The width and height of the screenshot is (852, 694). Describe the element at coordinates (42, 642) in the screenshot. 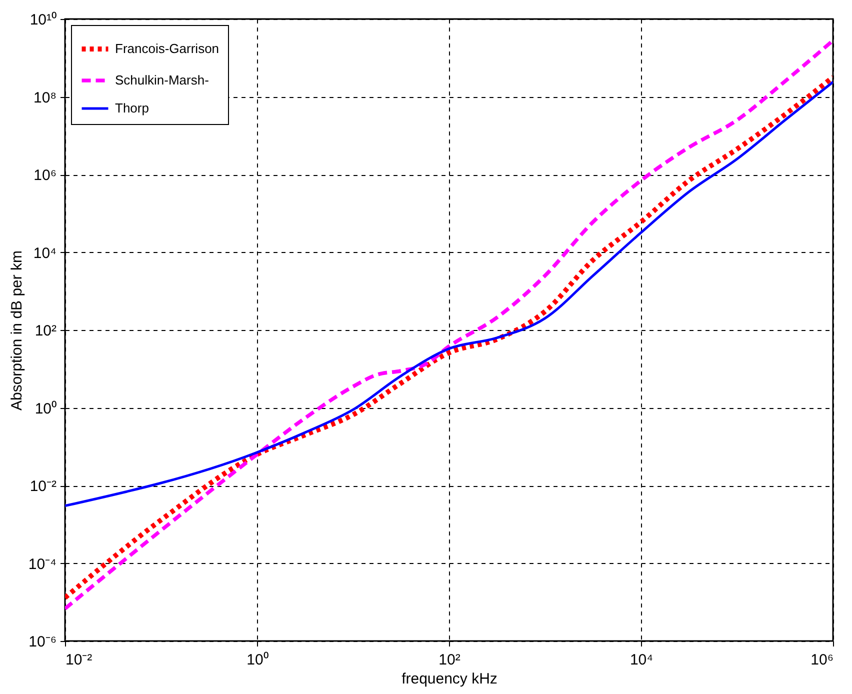

I see `y-tick-label: 10⁻⁶` at that location.